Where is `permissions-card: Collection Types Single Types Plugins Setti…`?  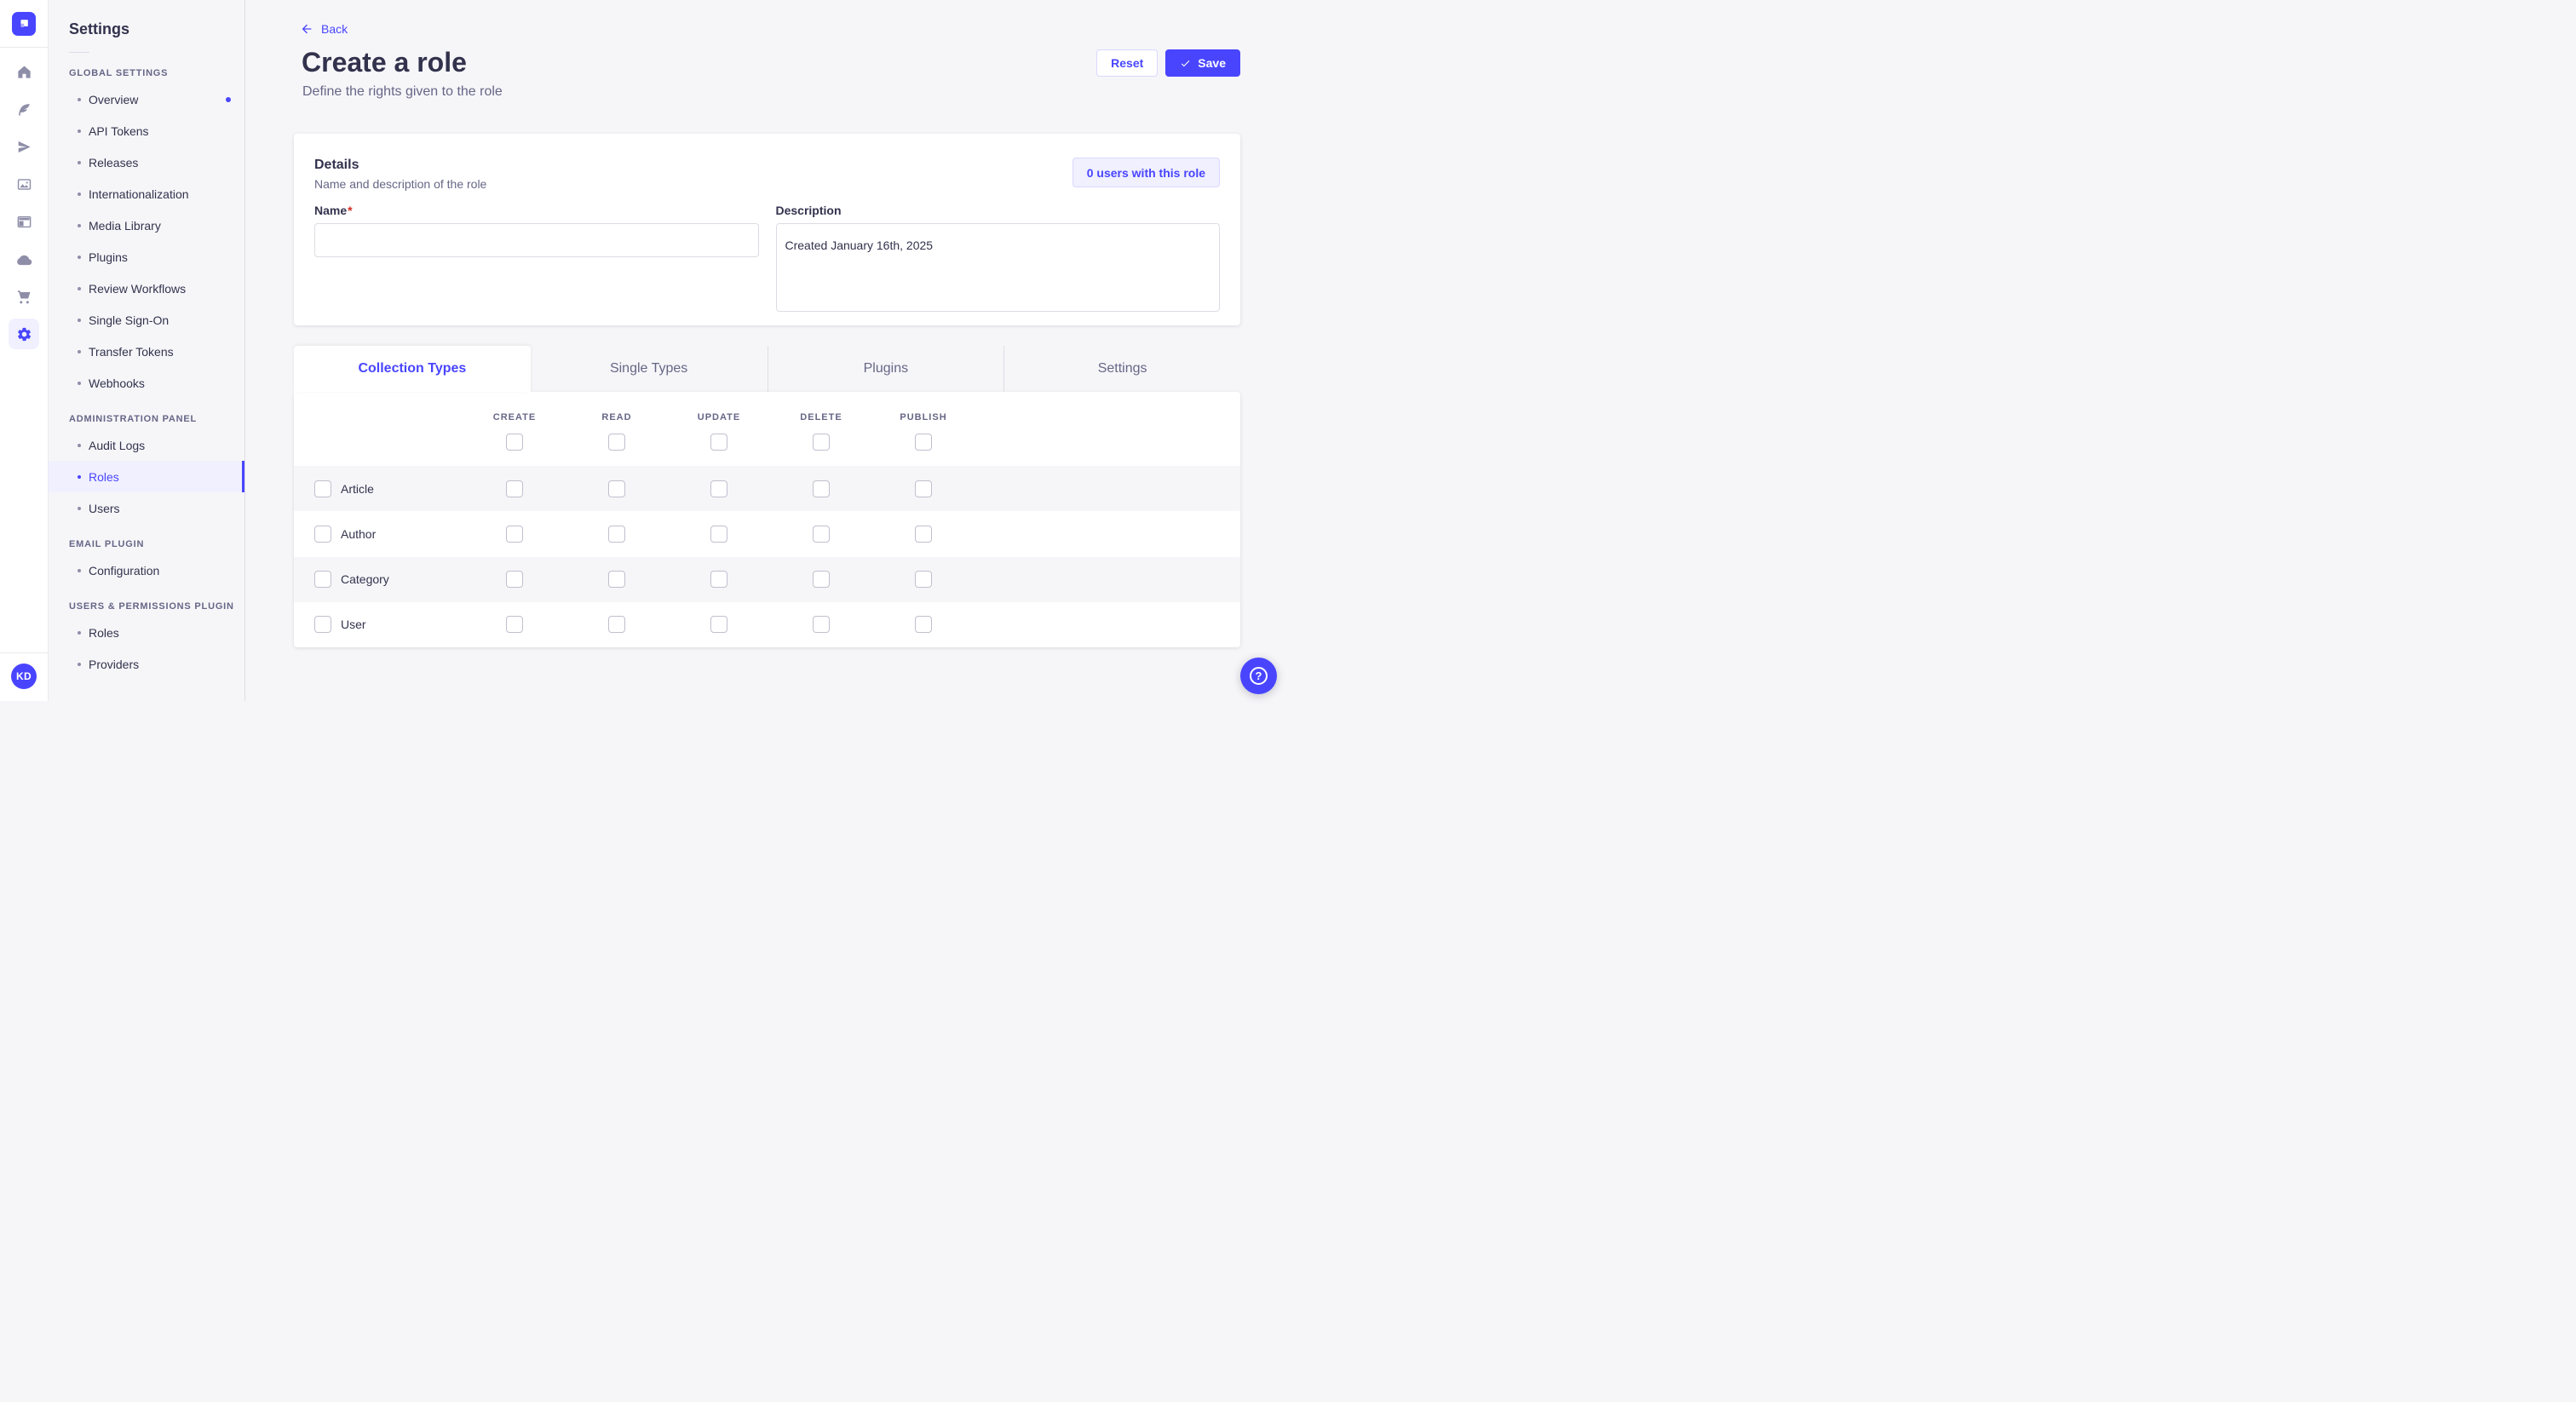
permissions-card: Collection Types Single Types Plugins Setti… is located at coordinates (767, 496).